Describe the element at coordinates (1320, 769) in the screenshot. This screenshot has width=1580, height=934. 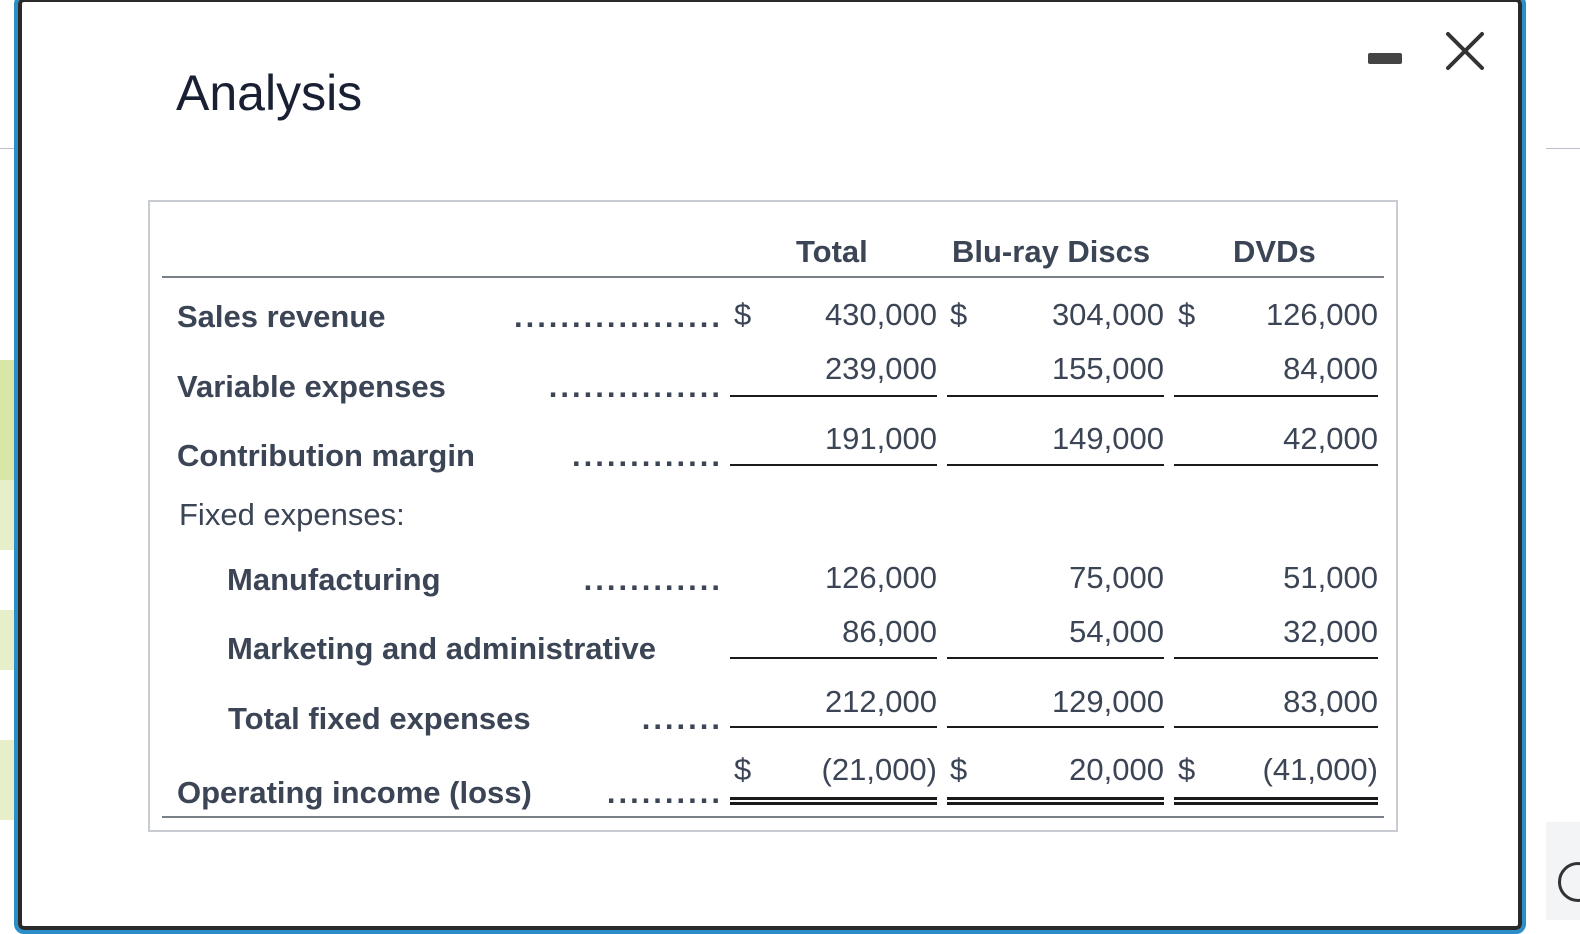
I see `operating-income-dvds: (41,000)` at that location.